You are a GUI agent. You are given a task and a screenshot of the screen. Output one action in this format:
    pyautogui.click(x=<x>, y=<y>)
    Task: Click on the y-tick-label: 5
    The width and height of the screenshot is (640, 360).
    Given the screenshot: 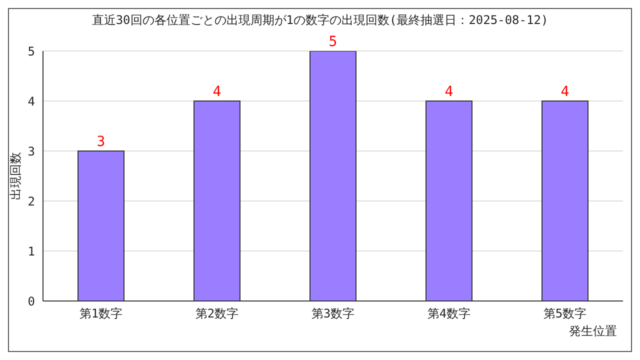 What is the action you would take?
    pyautogui.click(x=31, y=51)
    